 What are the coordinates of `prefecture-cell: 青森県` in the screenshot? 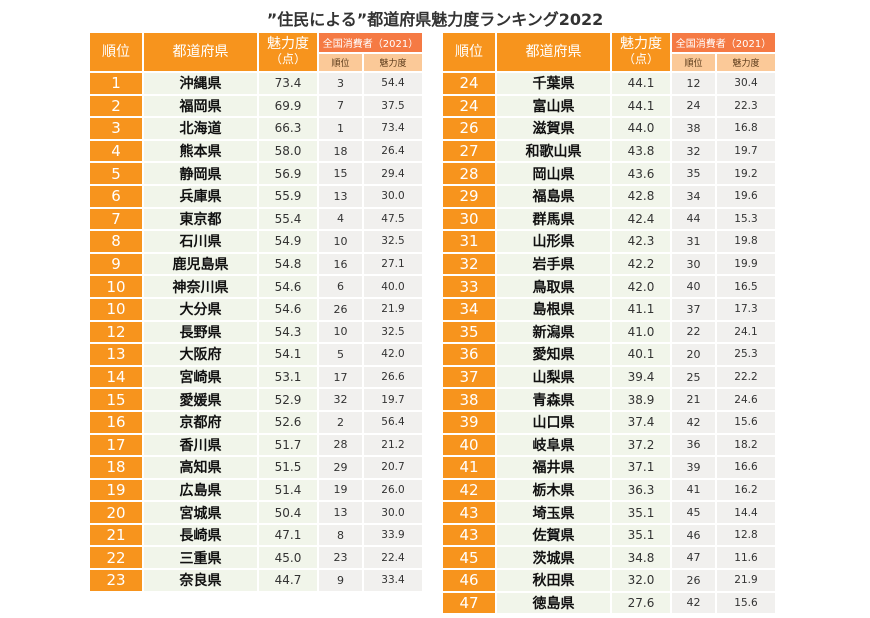 It's located at (553, 399).